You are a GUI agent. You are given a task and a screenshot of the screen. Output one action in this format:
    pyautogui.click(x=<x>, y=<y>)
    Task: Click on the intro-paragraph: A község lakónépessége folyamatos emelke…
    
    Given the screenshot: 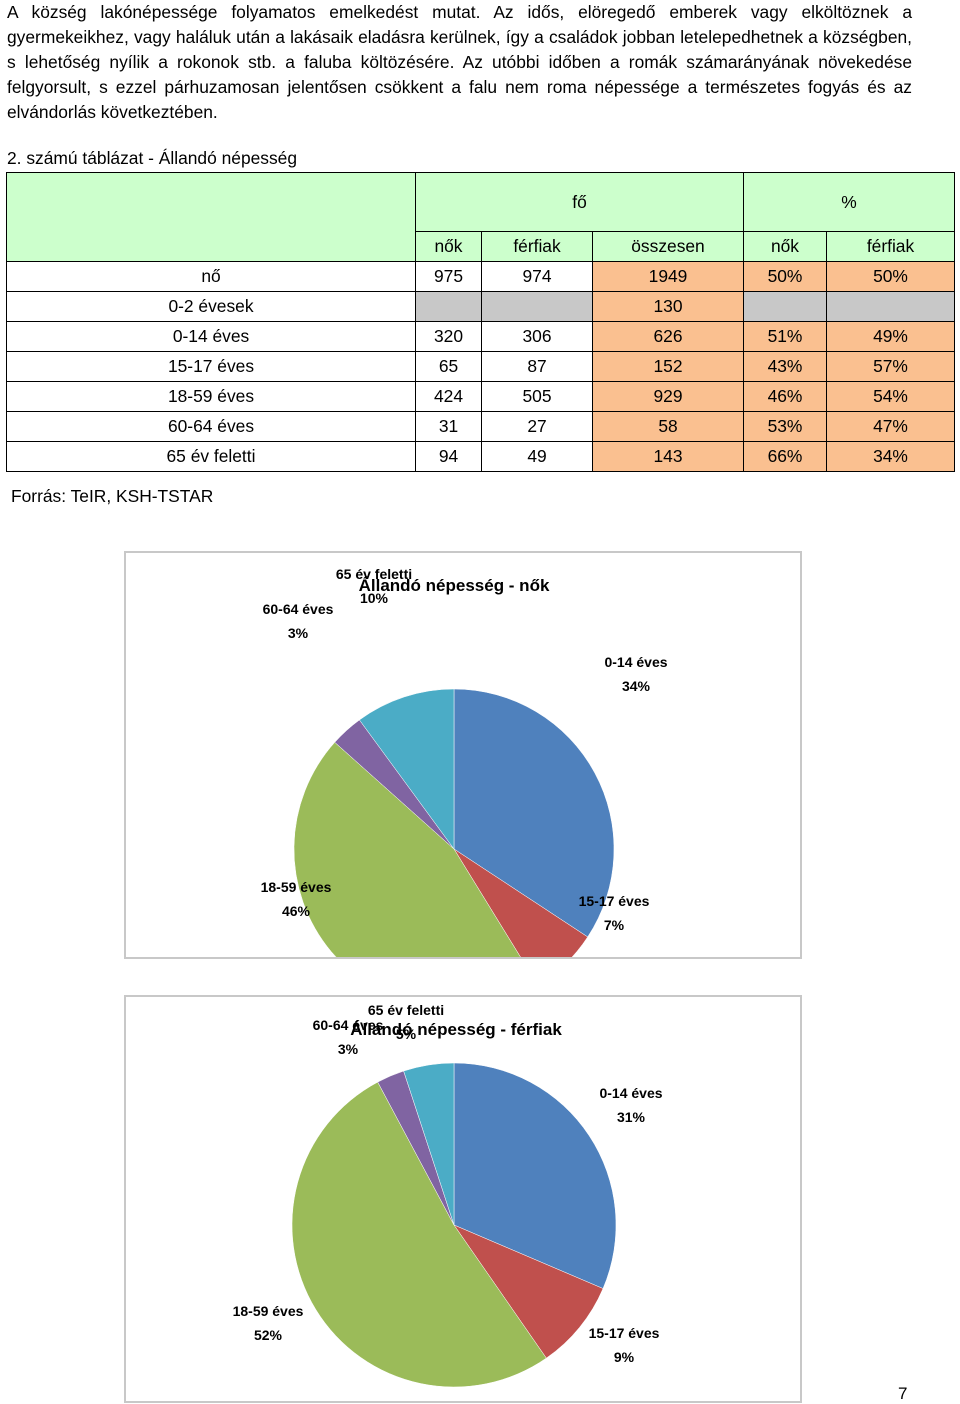 What is the action you would take?
    pyautogui.click(x=459, y=62)
    